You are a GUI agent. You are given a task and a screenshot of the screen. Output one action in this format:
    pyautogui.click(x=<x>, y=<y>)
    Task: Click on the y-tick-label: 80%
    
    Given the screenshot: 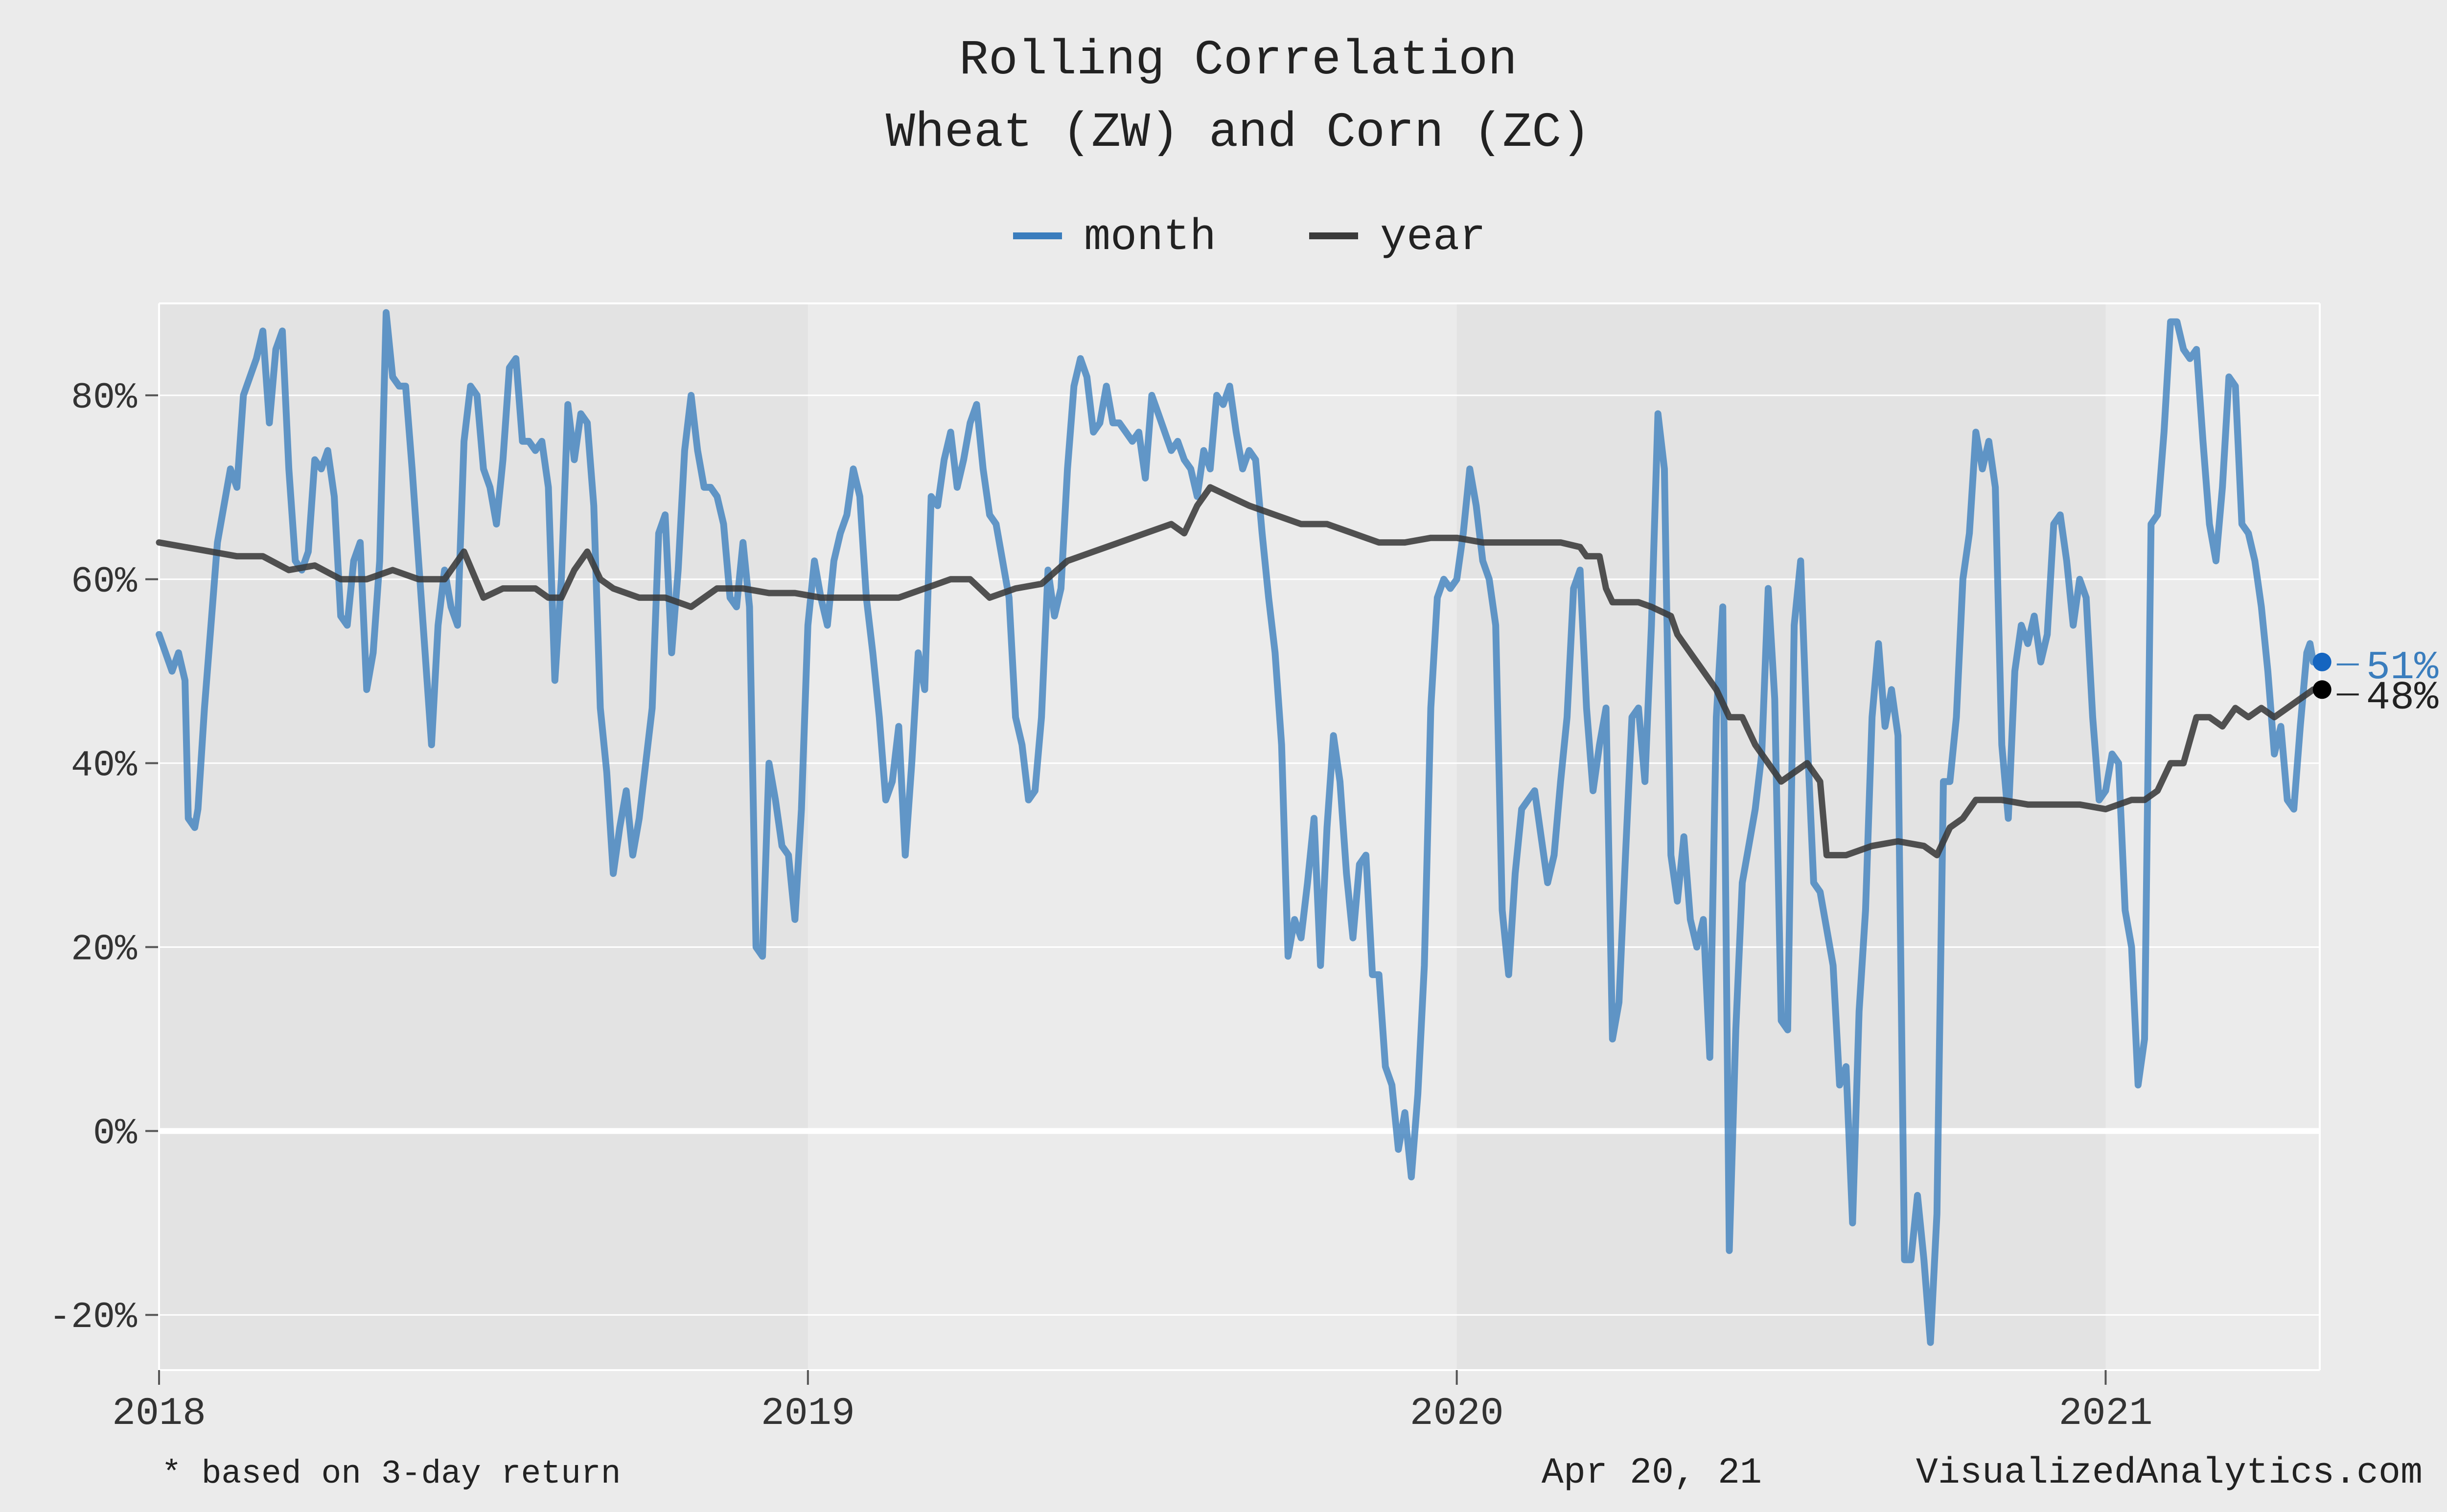 What is the action you would take?
    pyautogui.click(x=104, y=398)
    